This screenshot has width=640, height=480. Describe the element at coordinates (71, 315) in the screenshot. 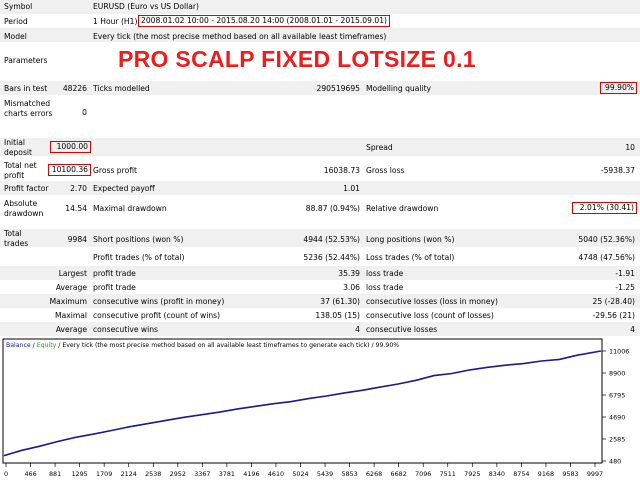

I see `maximal-label: Maximal` at that location.